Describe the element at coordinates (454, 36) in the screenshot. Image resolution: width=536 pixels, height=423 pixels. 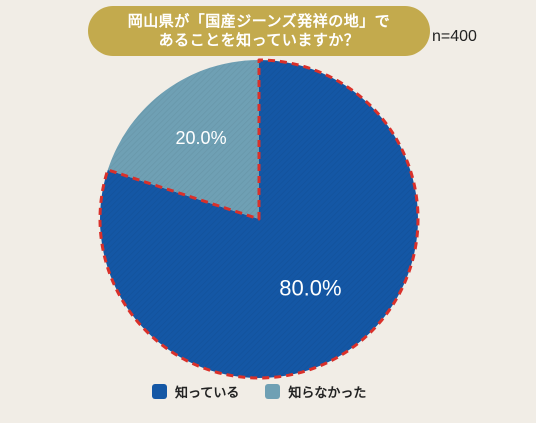
I see `sample-size-label: n=400` at that location.